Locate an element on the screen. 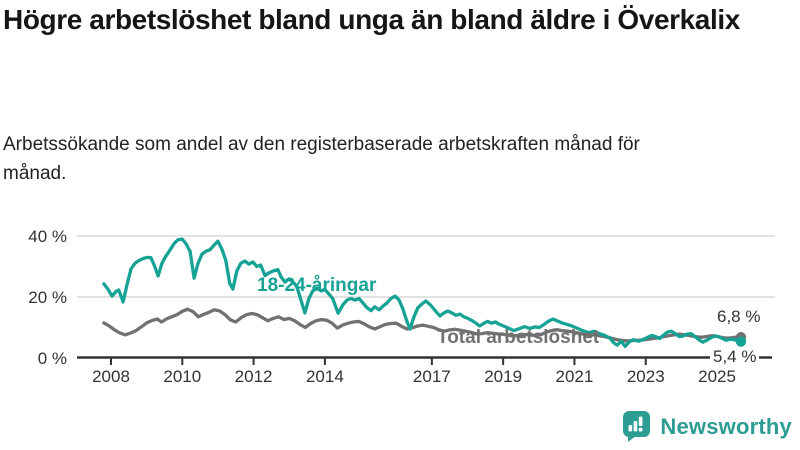 Image resolution: width=800 pixels, height=450 pixels. y-axis-tick-label-0: 0 % is located at coordinates (52, 358).